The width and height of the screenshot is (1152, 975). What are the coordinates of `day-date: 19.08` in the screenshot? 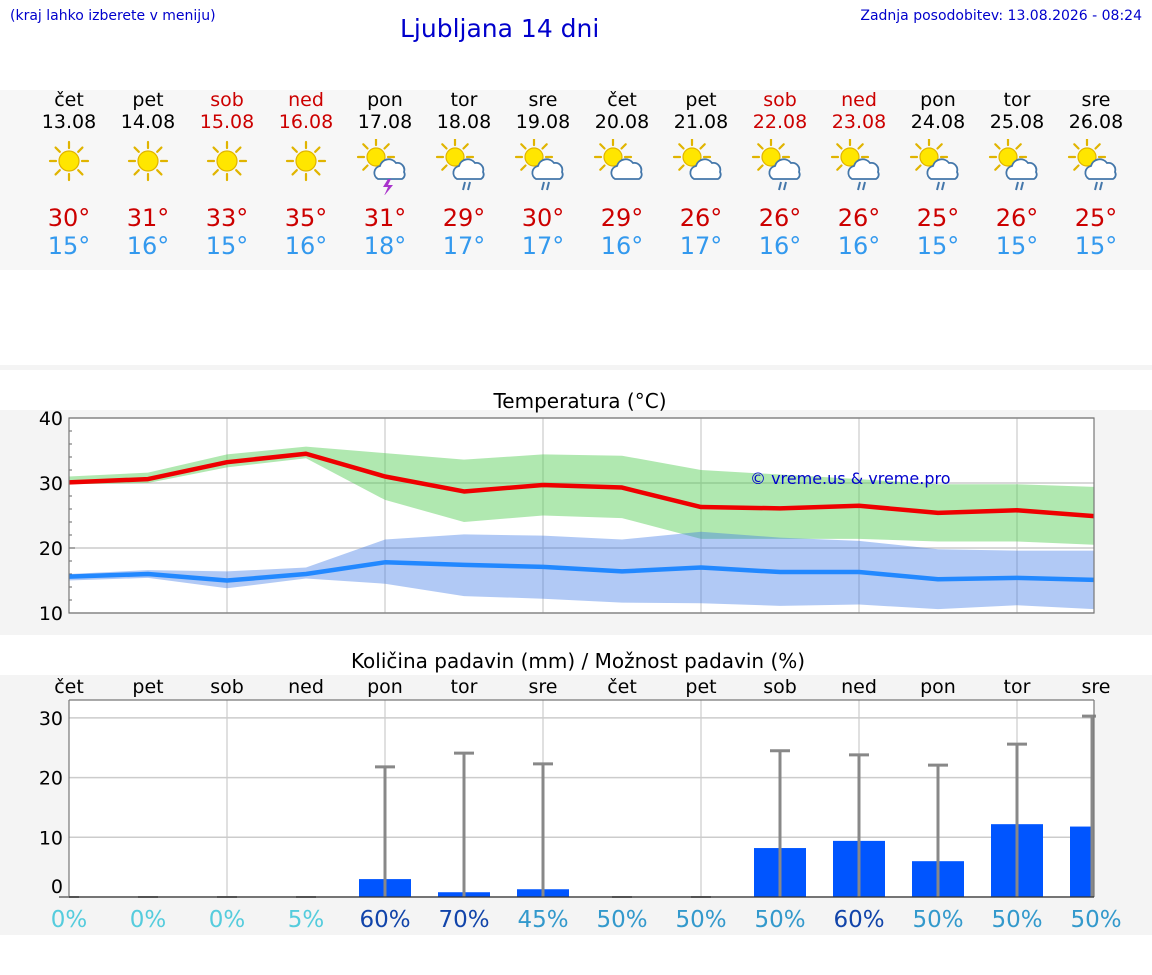 It's located at (543, 122).